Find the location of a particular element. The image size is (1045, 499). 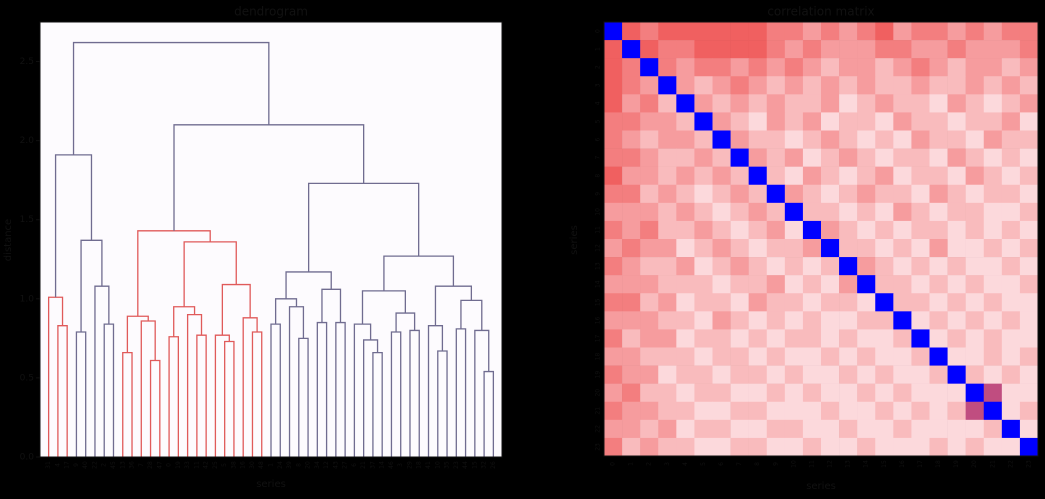

leaf-label: 33 is located at coordinates (187, 465).